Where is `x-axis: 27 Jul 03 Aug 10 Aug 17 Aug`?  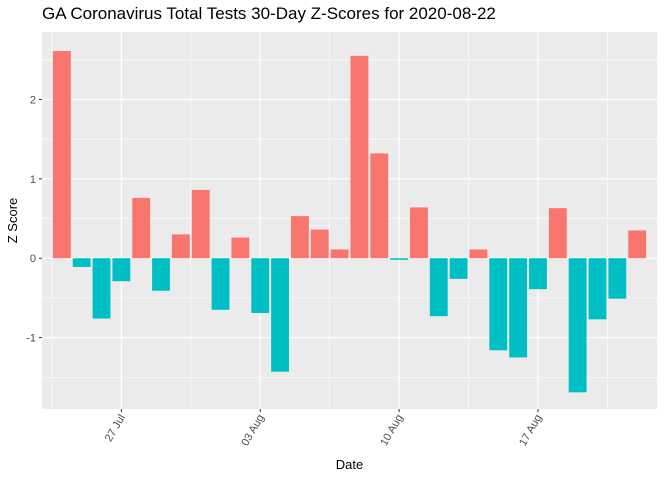 x-axis: 27 Jul 03 Aug 10 Aug 17 Aug is located at coordinates (324, 428).